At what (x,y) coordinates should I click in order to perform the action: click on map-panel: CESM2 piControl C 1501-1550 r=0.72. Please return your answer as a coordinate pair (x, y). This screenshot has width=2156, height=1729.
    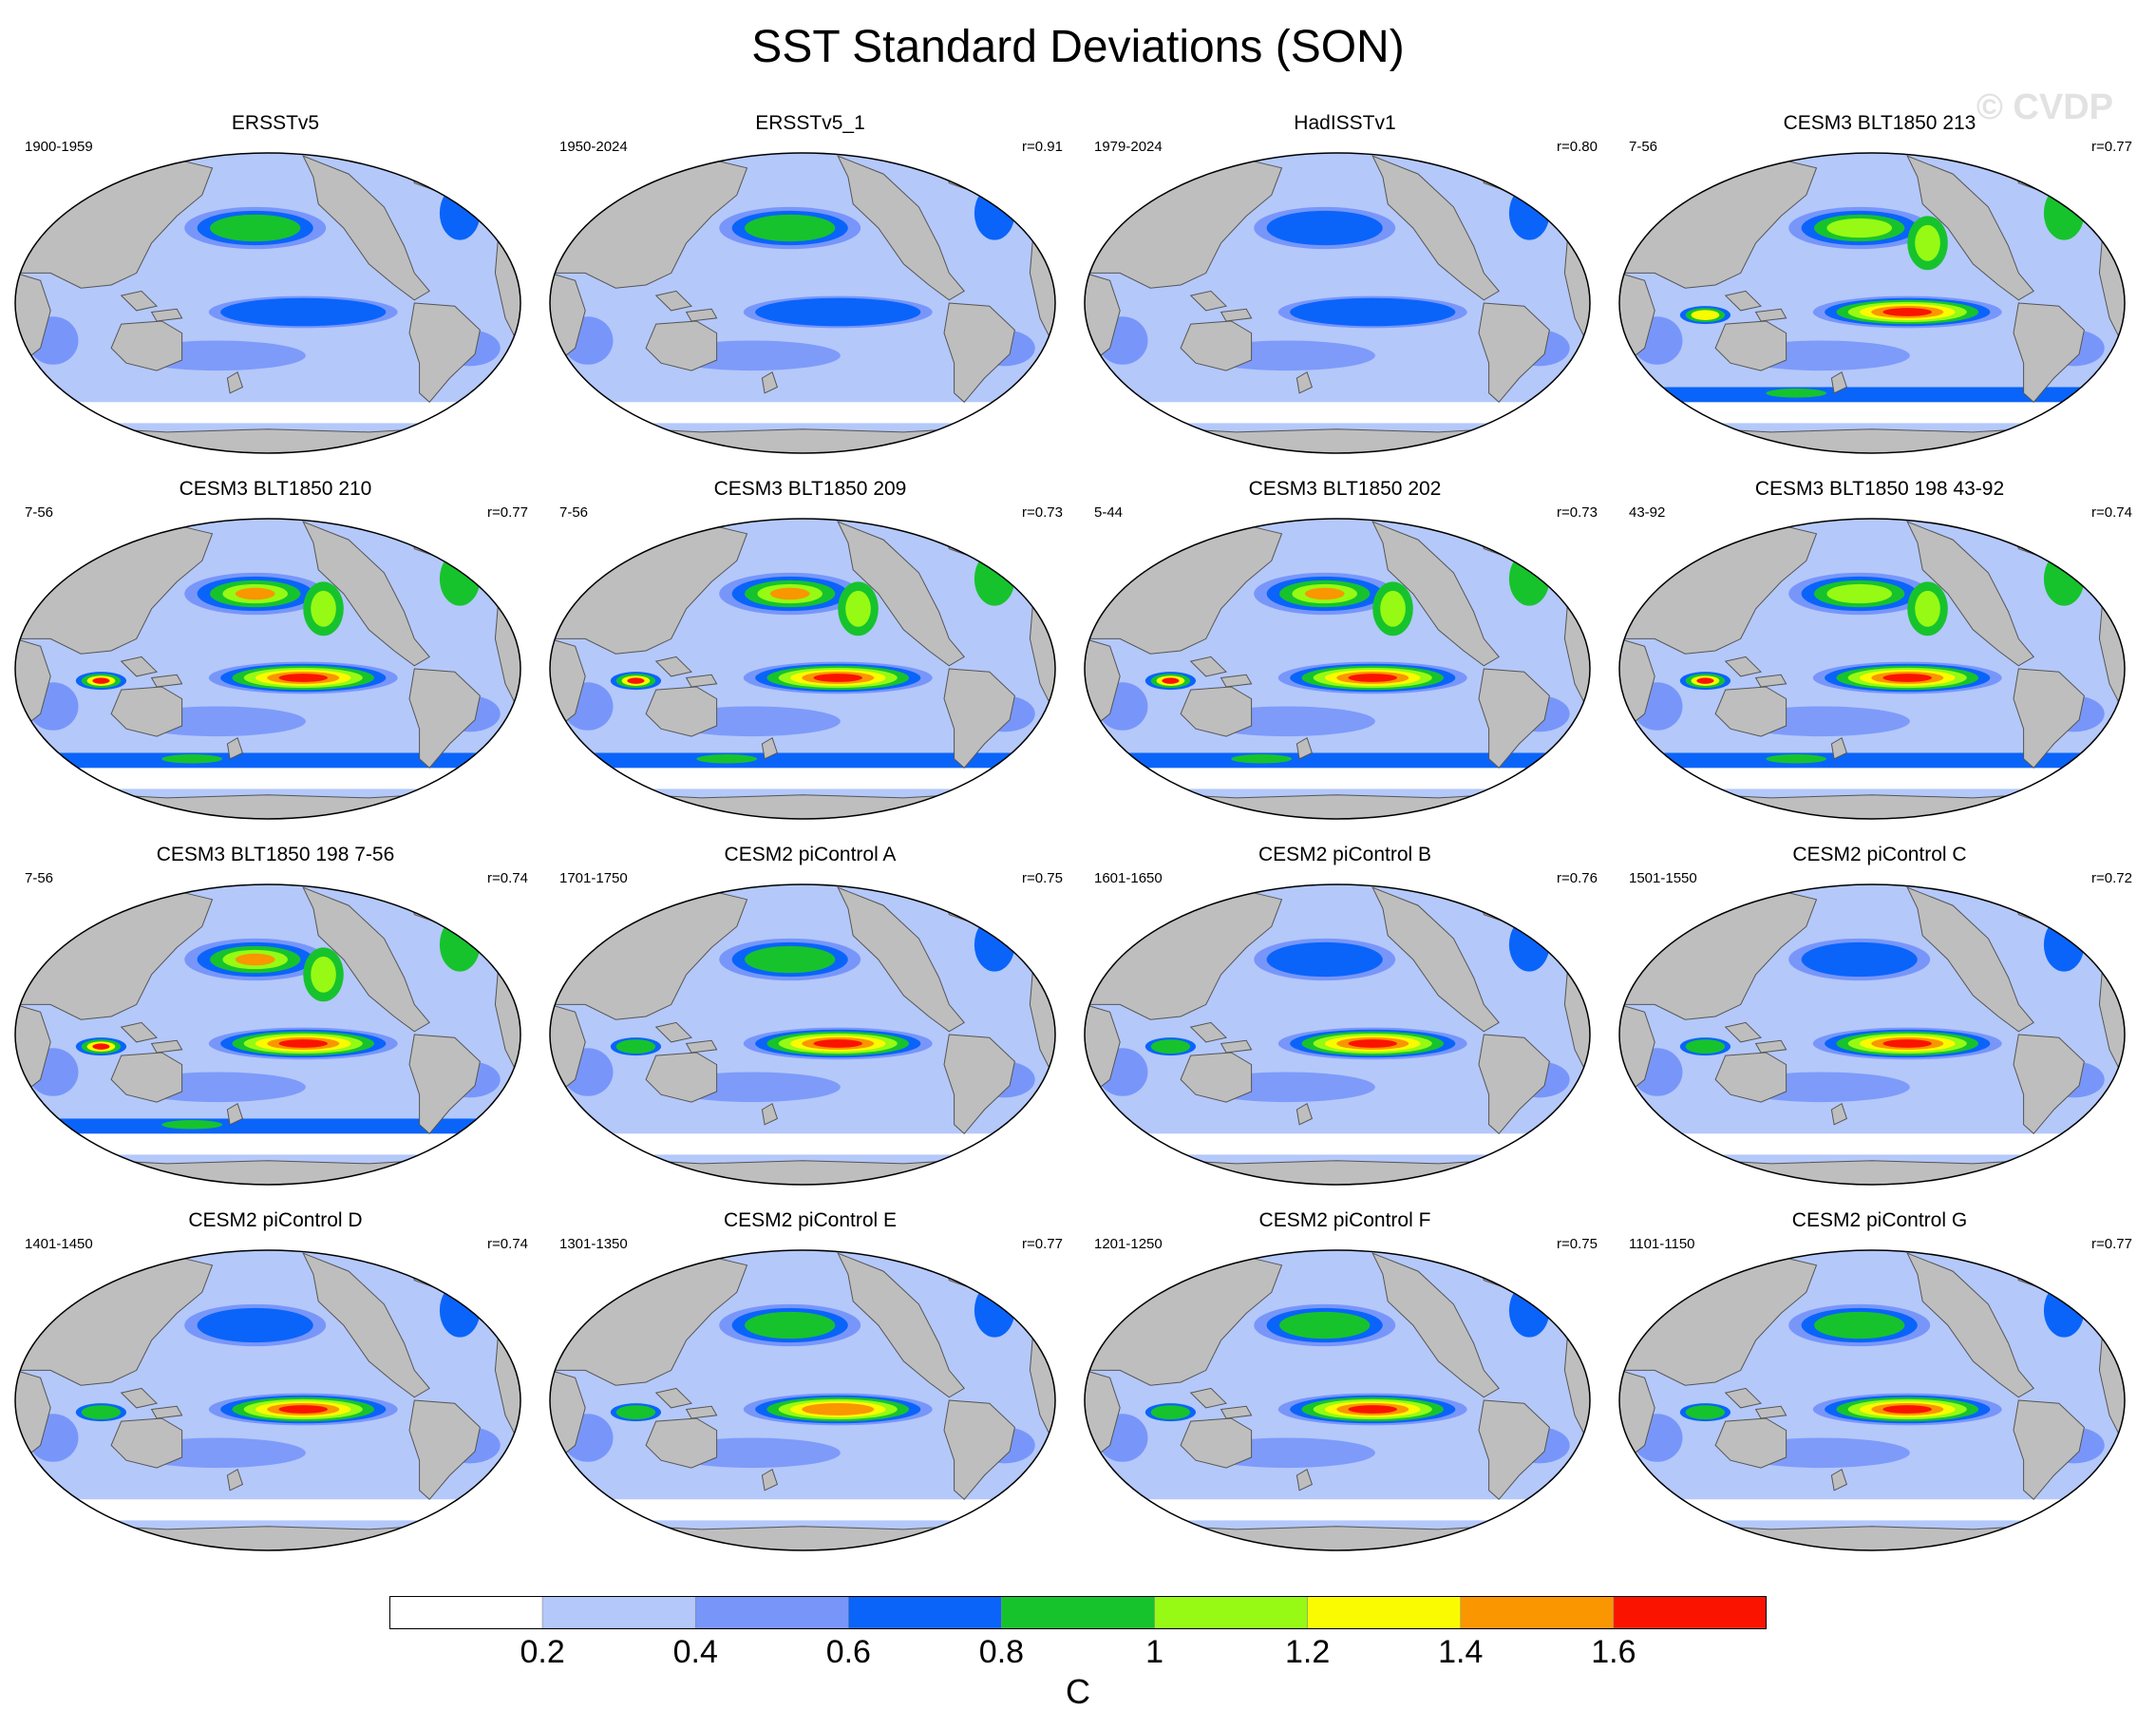
    Looking at the image, I should click on (1880, 1019).